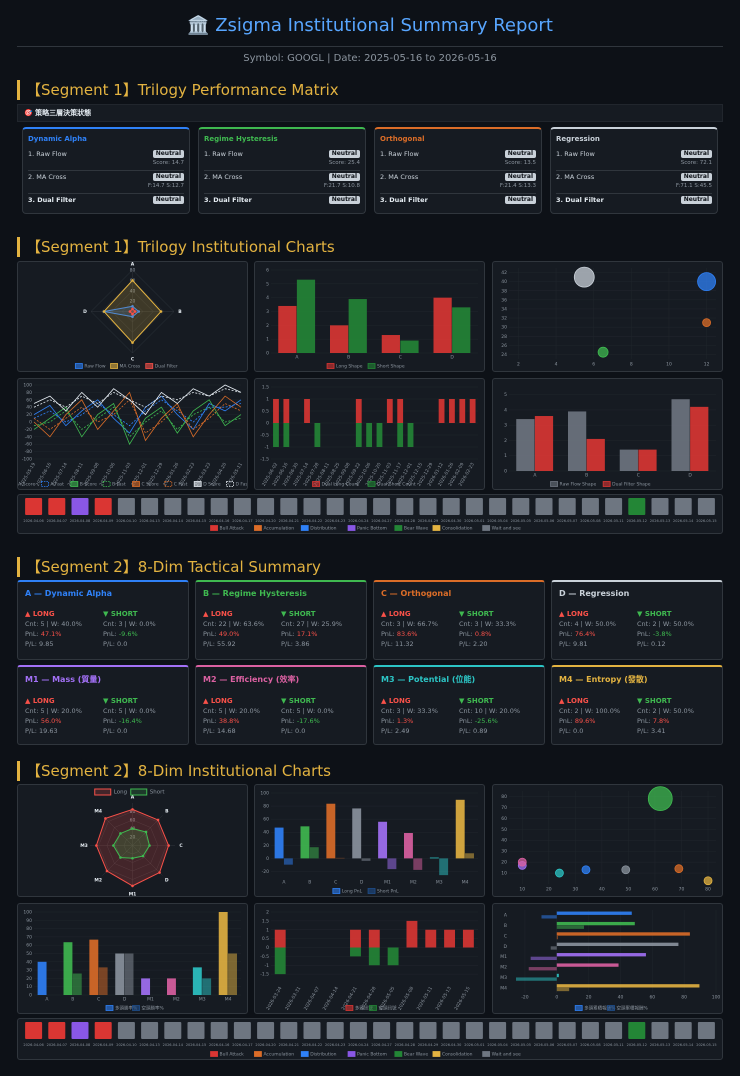 The height and width of the screenshot is (1076, 740). What do you see at coordinates (223, 154) in the screenshot?
I see `row-label: 1. Raw Flow` at bounding box center [223, 154].